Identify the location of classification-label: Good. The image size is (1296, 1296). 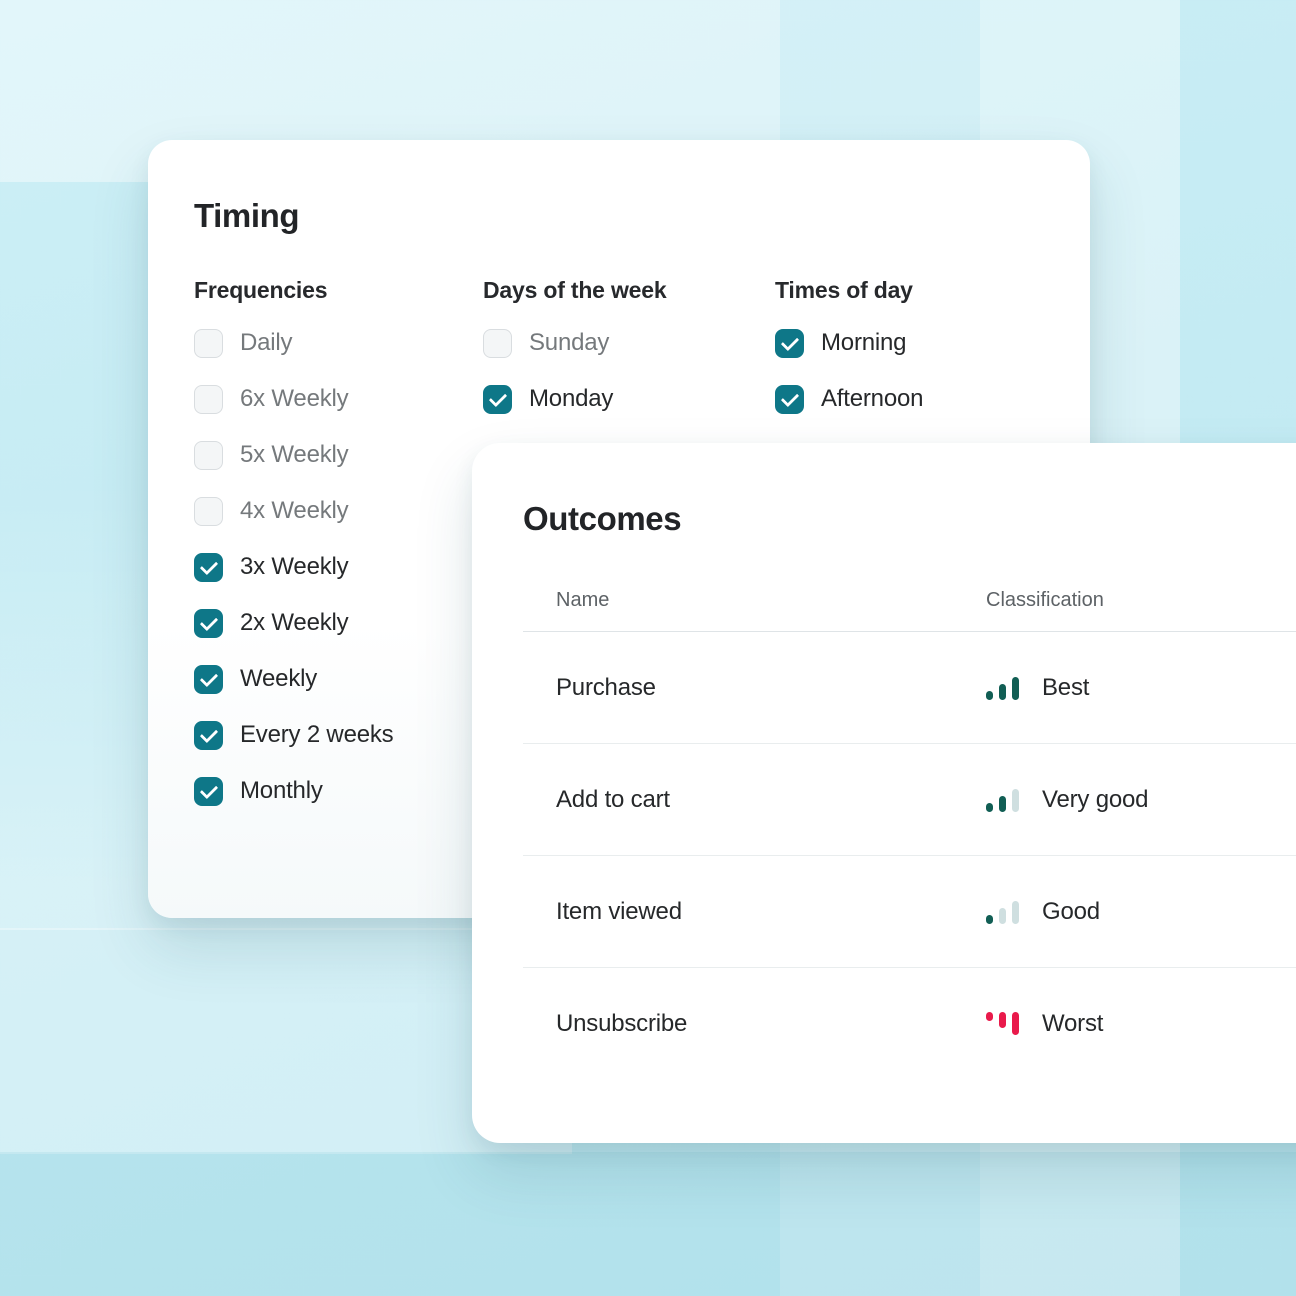
(1071, 911).